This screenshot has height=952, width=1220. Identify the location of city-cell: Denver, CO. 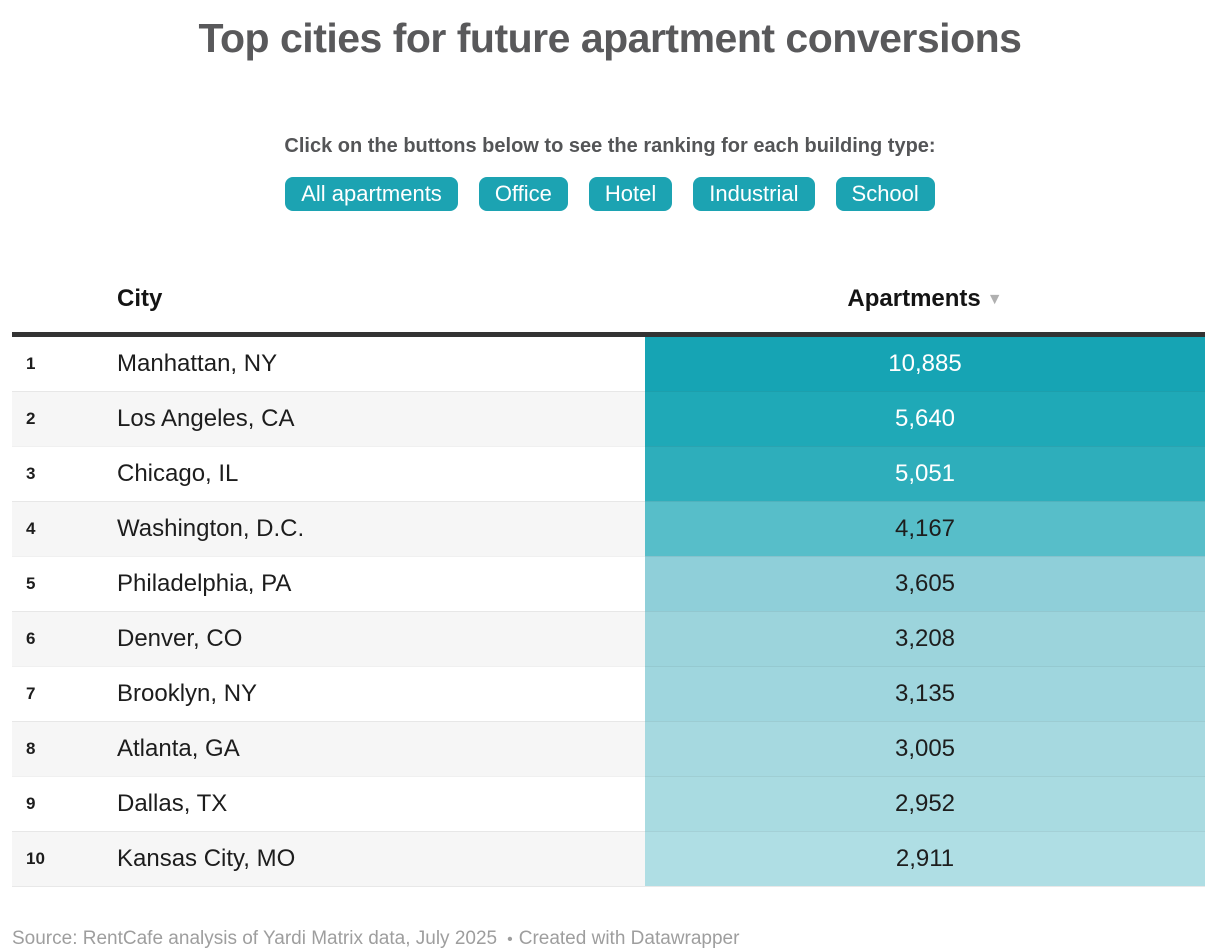
(381, 638).